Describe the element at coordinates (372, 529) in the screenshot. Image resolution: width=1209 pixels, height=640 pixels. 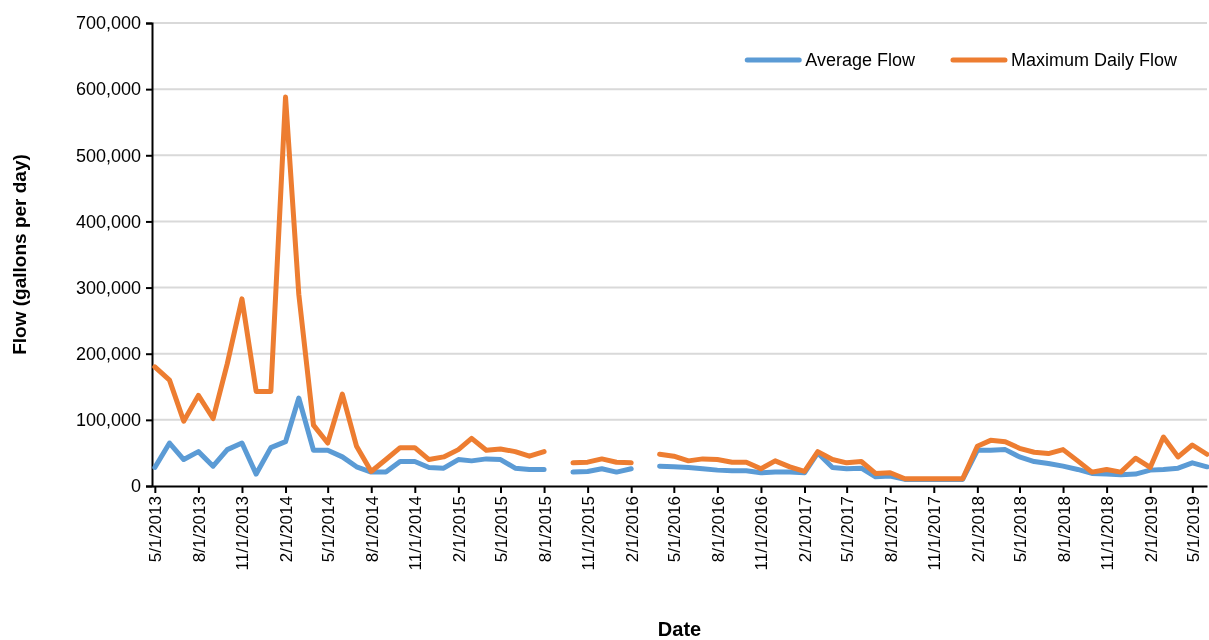
I see `x-tick-label: 8/1/2014` at that location.